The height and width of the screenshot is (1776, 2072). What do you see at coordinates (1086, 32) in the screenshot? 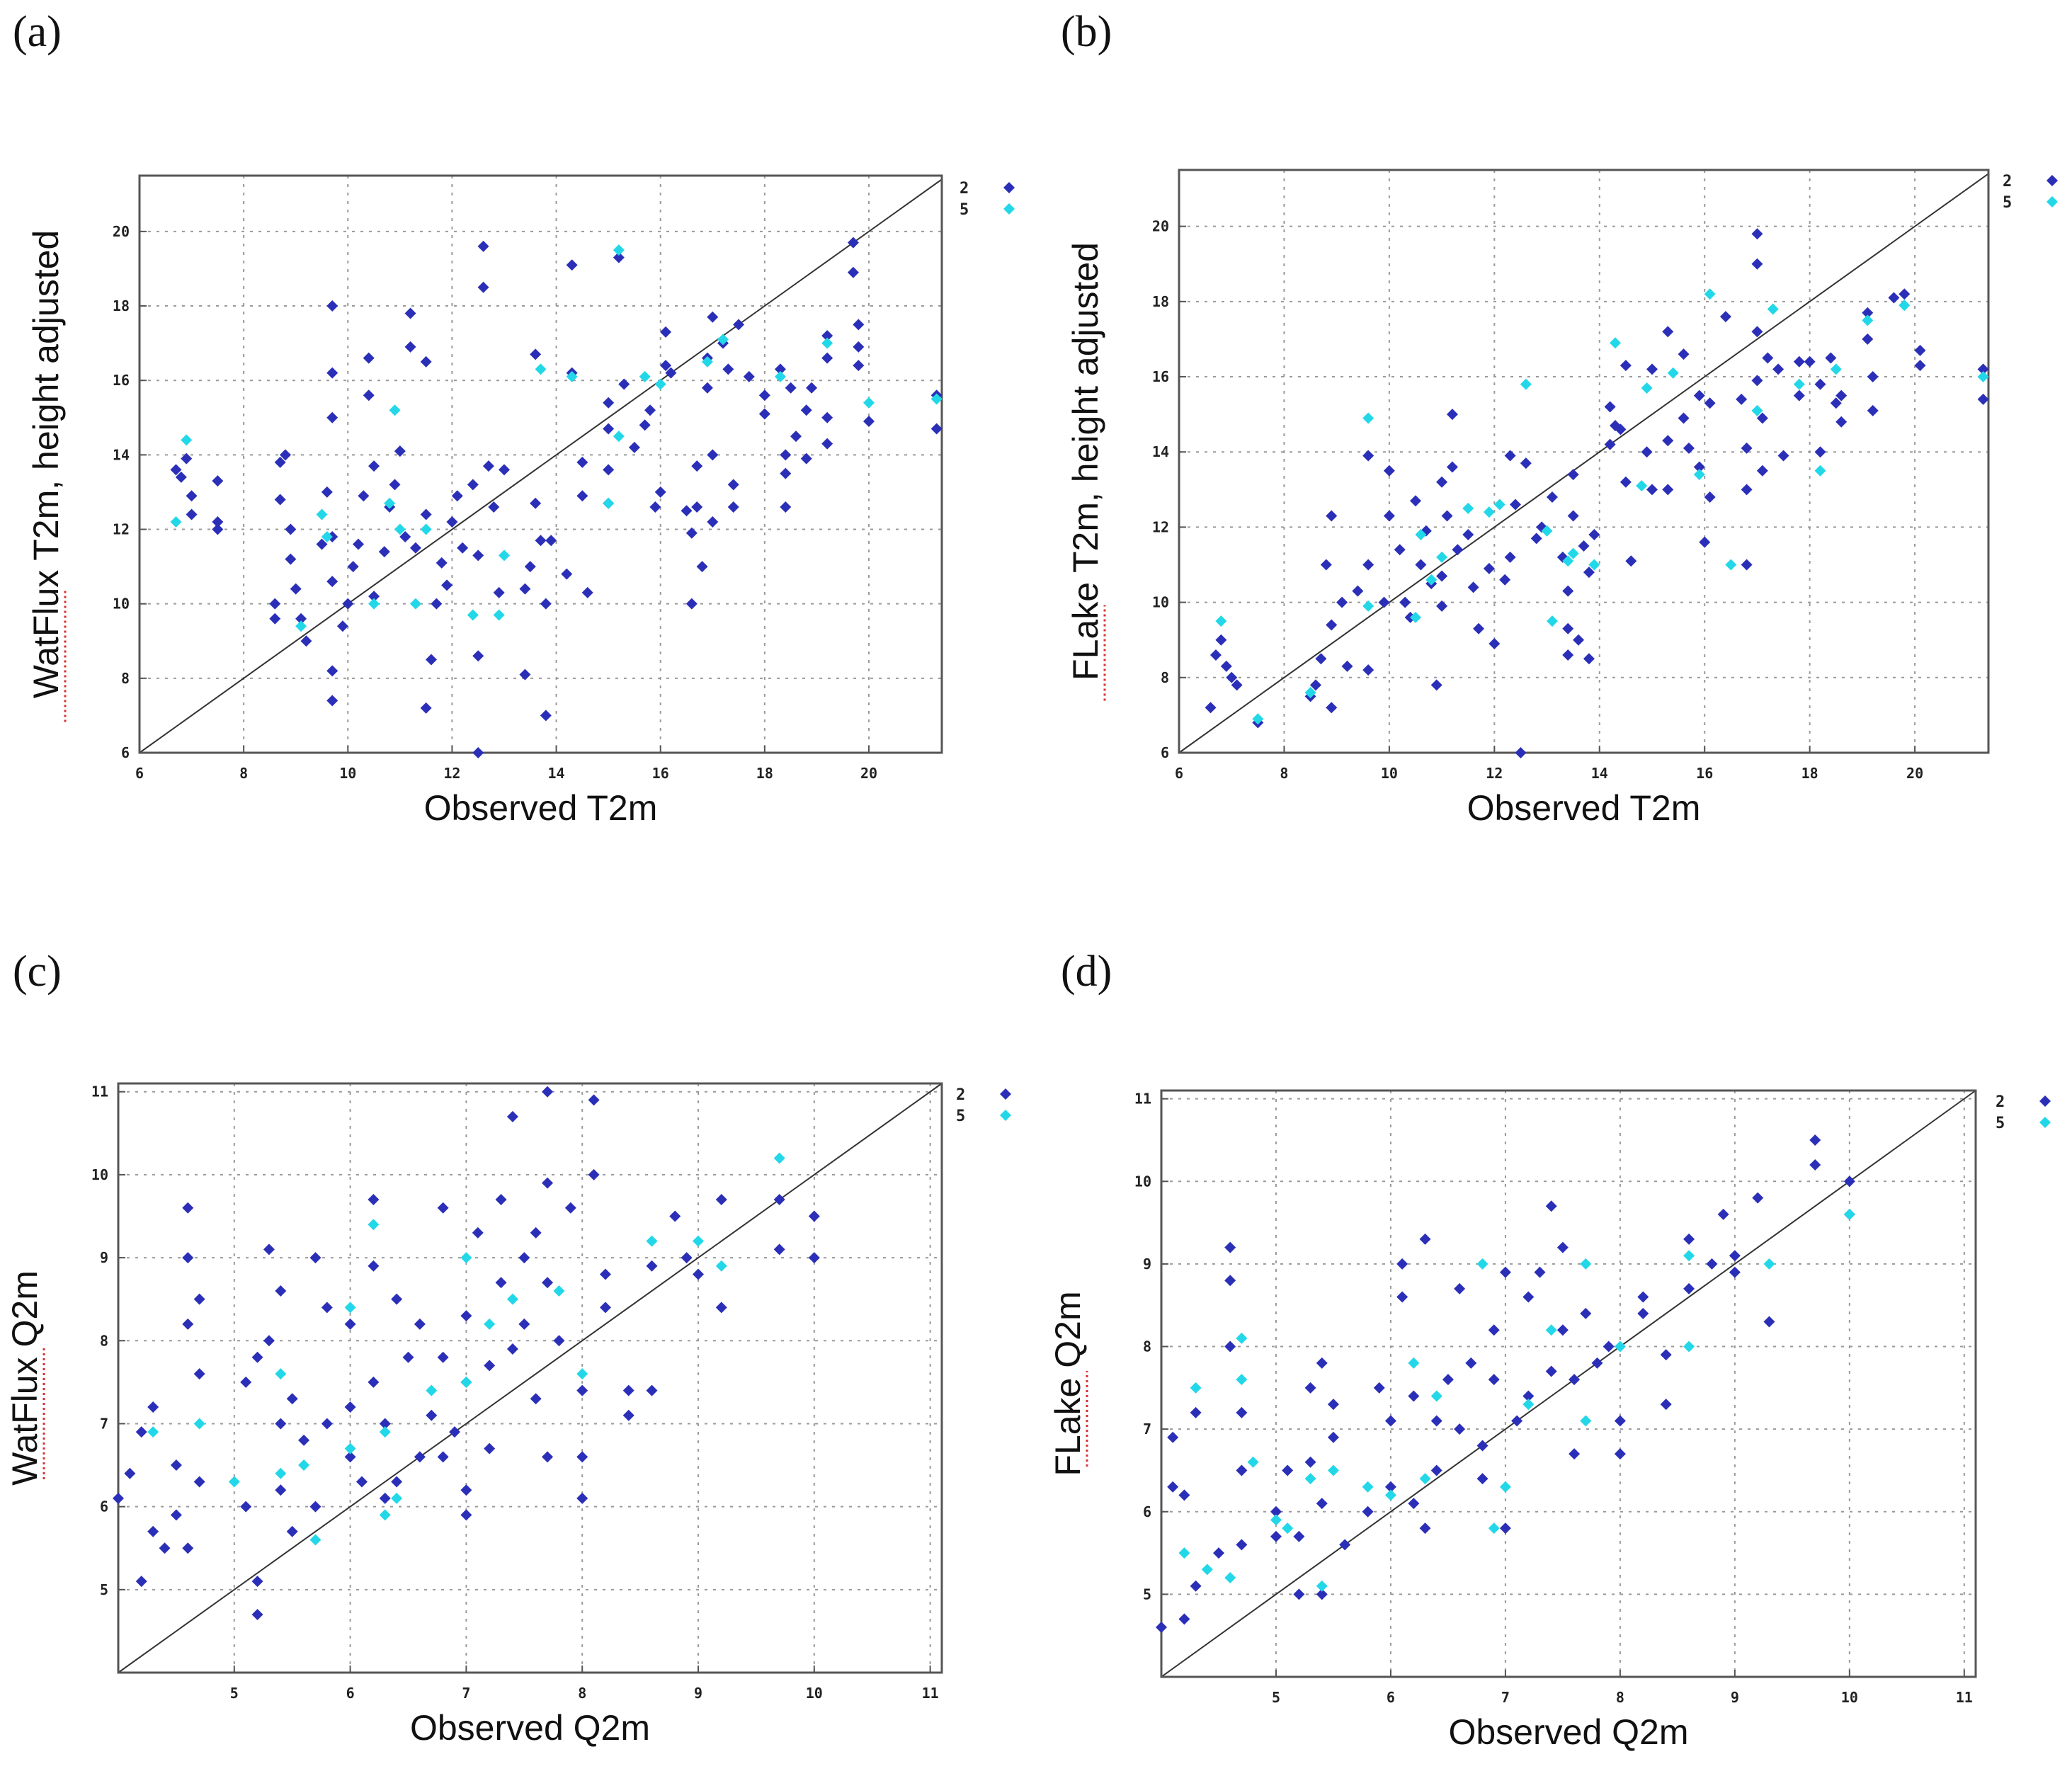
I see `panel-label: (b)` at bounding box center [1086, 32].